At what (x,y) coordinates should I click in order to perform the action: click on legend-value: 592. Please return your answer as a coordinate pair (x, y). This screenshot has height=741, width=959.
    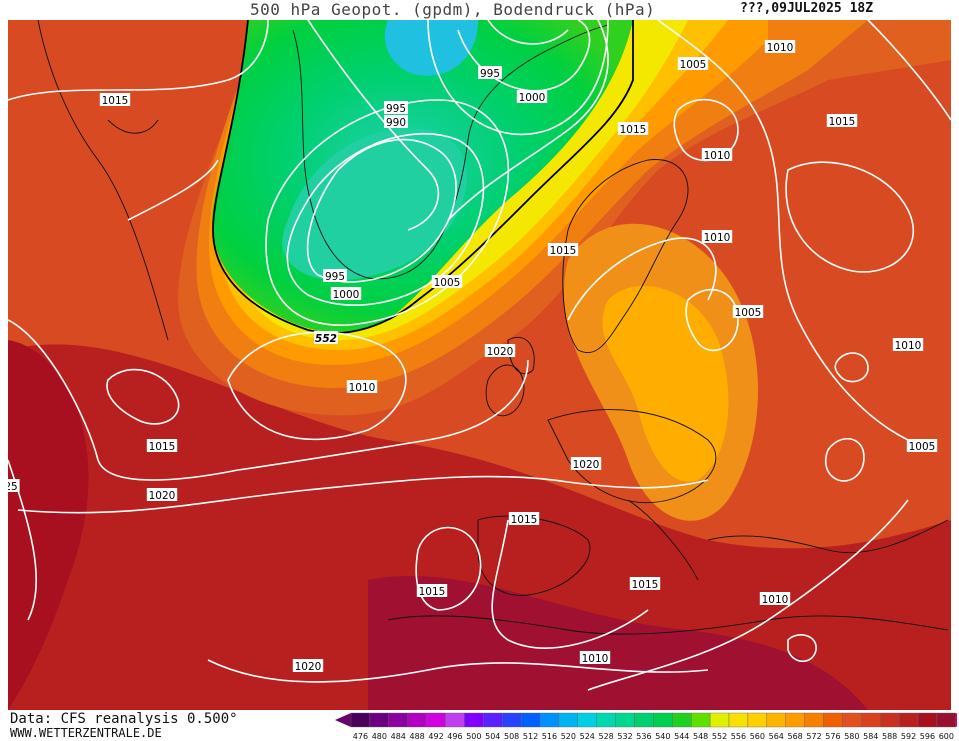
    Looking at the image, I should click on (908, 736).